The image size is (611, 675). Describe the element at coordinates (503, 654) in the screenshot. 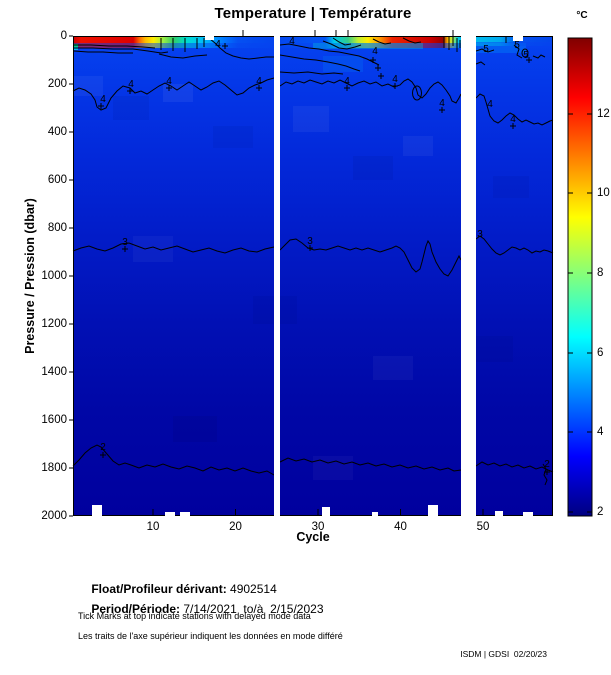

I see `source-credit: ISDM | GDSI 02/20/23` at that location.